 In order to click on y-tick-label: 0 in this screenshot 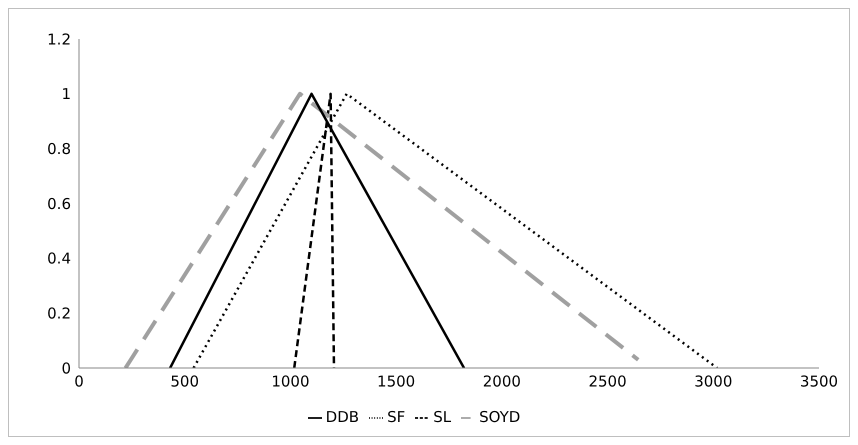, I will do `click(66, 368)`.